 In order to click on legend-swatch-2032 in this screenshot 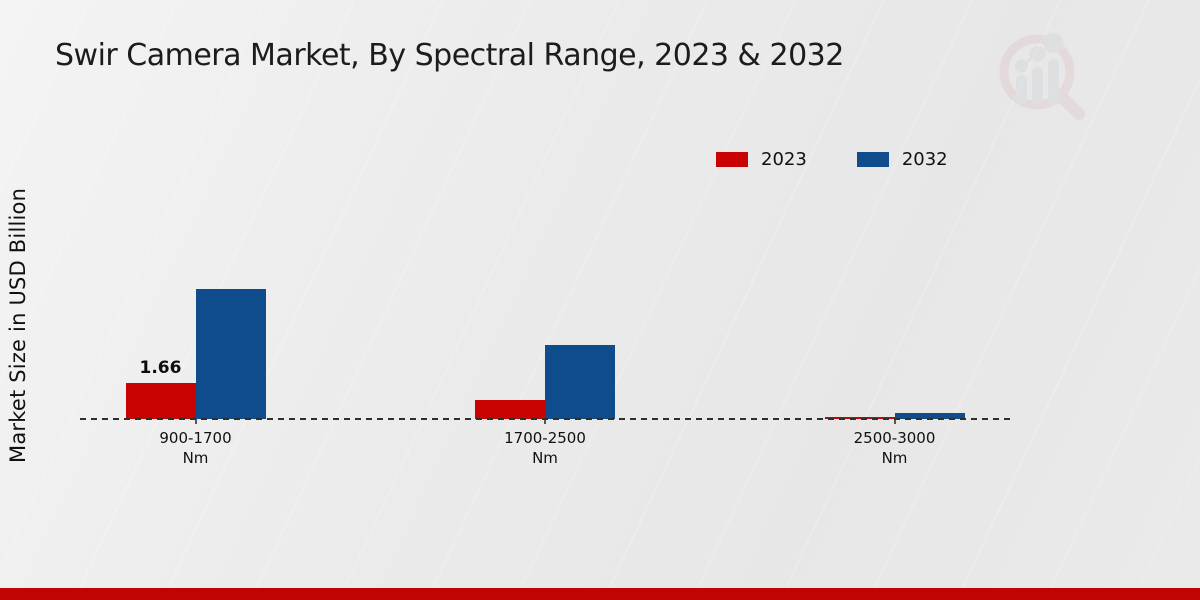, I will do `click(872, 159)`.